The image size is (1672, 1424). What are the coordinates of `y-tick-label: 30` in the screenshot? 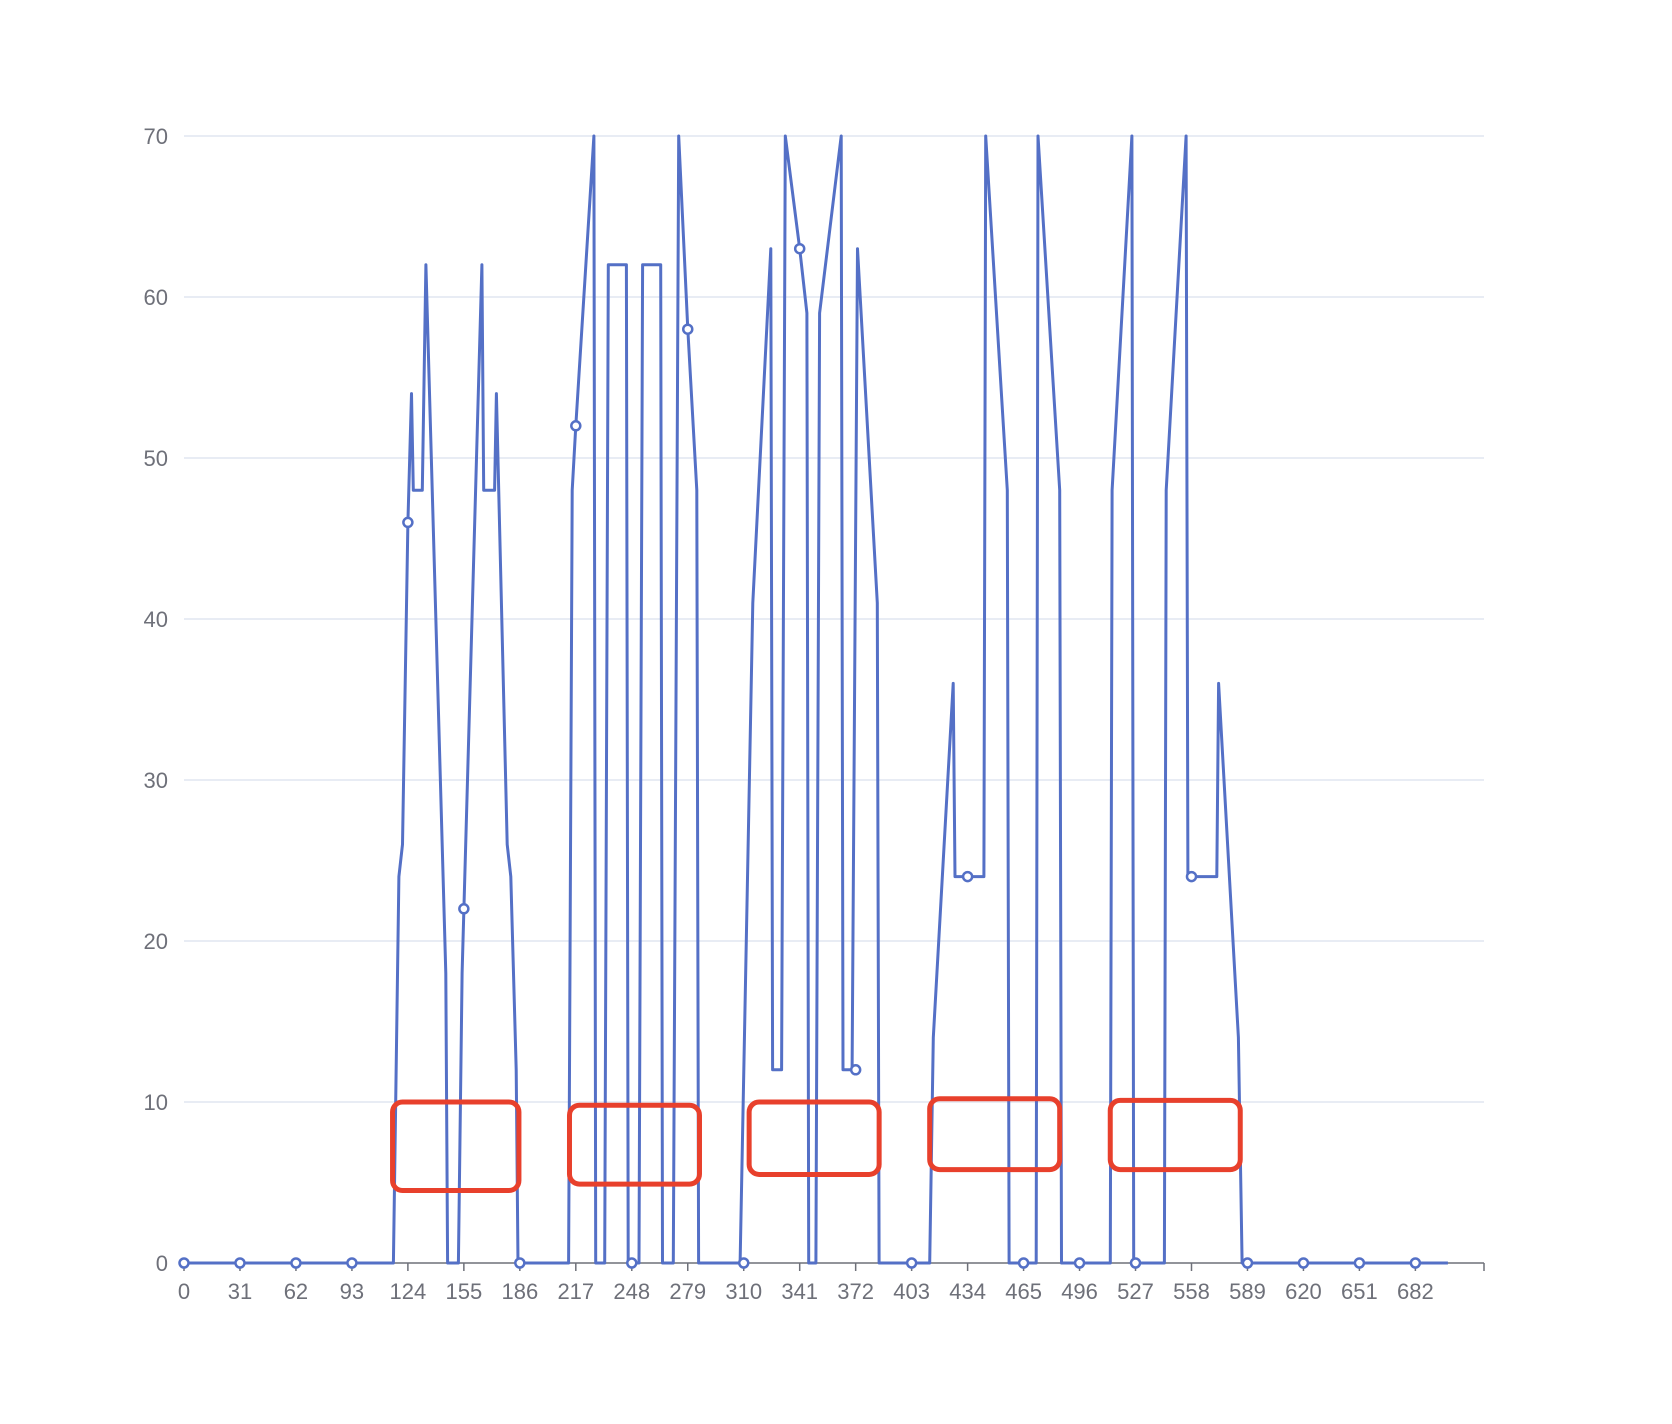 It's located at (156, 780).